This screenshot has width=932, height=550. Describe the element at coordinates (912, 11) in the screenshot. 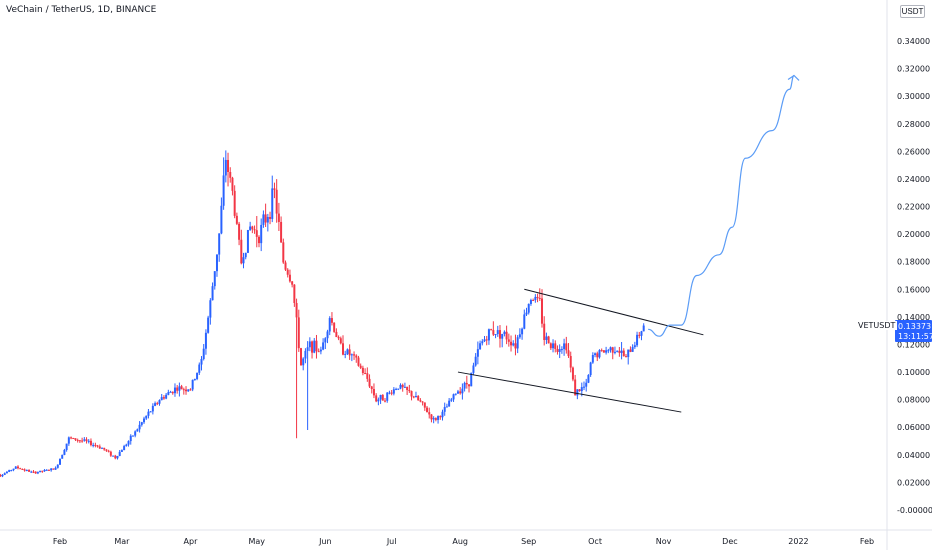

I see `price-axis-unit-button: USDT` at that location.